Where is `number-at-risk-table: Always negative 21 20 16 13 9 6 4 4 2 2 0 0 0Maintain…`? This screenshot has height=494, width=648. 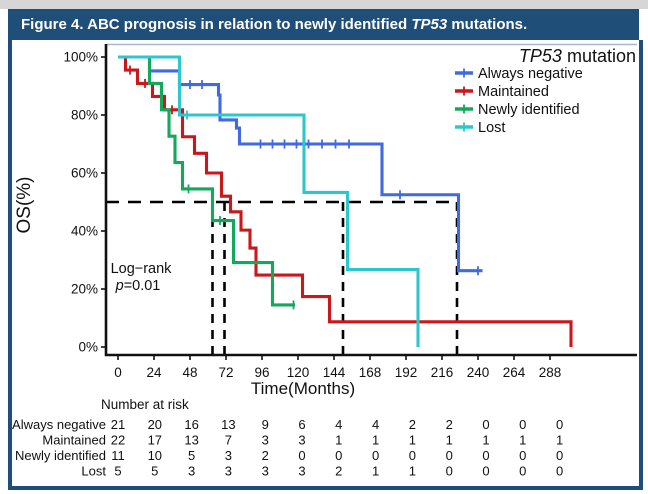
number-at-risk-table: Always negative 21 20 16 13 9 6 4 4 2 2 0 0 0Maintain… is located at coordinates (287, 448).